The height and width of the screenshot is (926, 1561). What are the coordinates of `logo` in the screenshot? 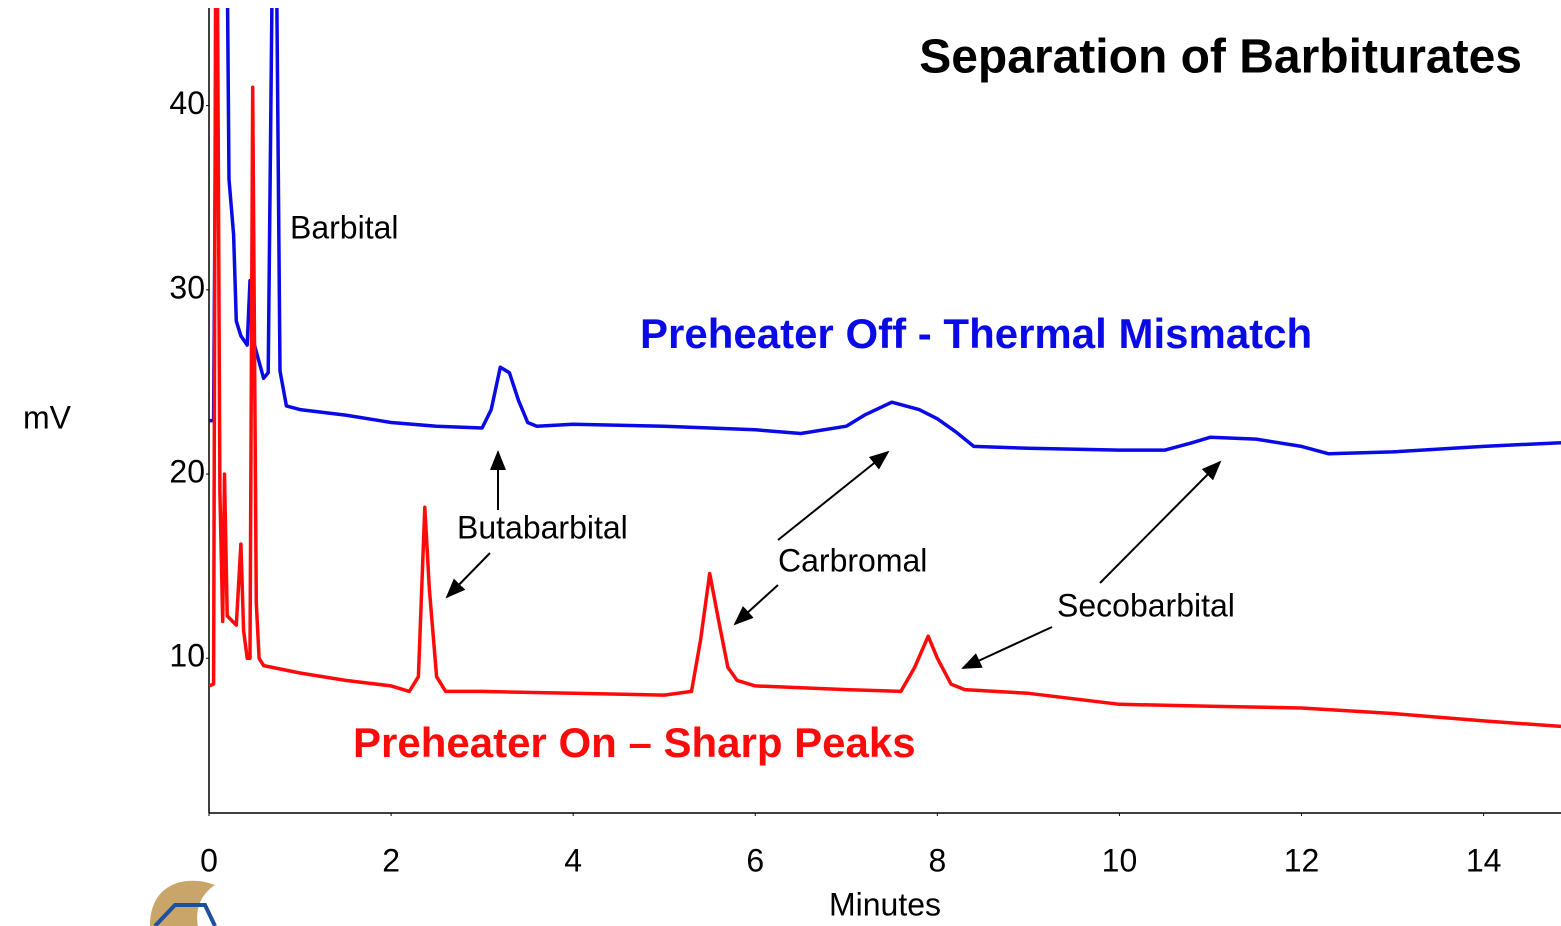 It's located at (183, 903).